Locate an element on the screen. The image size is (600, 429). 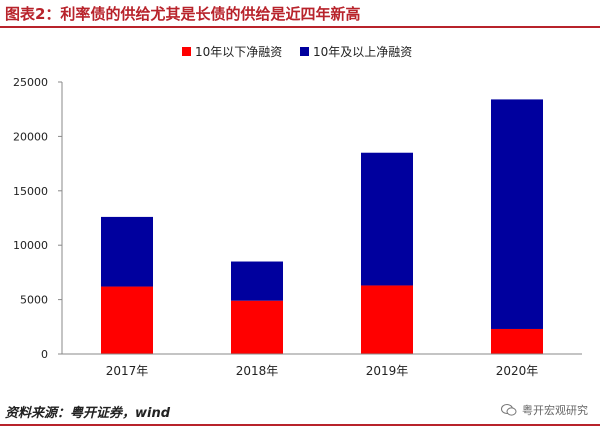
y-tick-label: 20000 is located at coordinates (30, 136).